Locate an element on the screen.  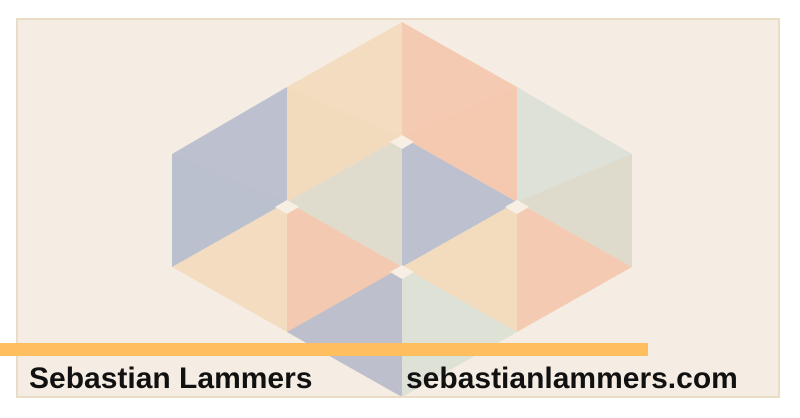
accent-stripe is located at coordinates (324, 349).